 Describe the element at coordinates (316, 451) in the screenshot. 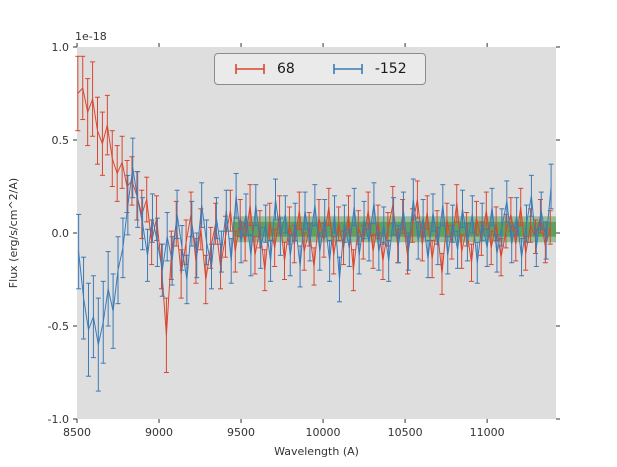

I see `svg-text: Wavelength (A)` at that location.